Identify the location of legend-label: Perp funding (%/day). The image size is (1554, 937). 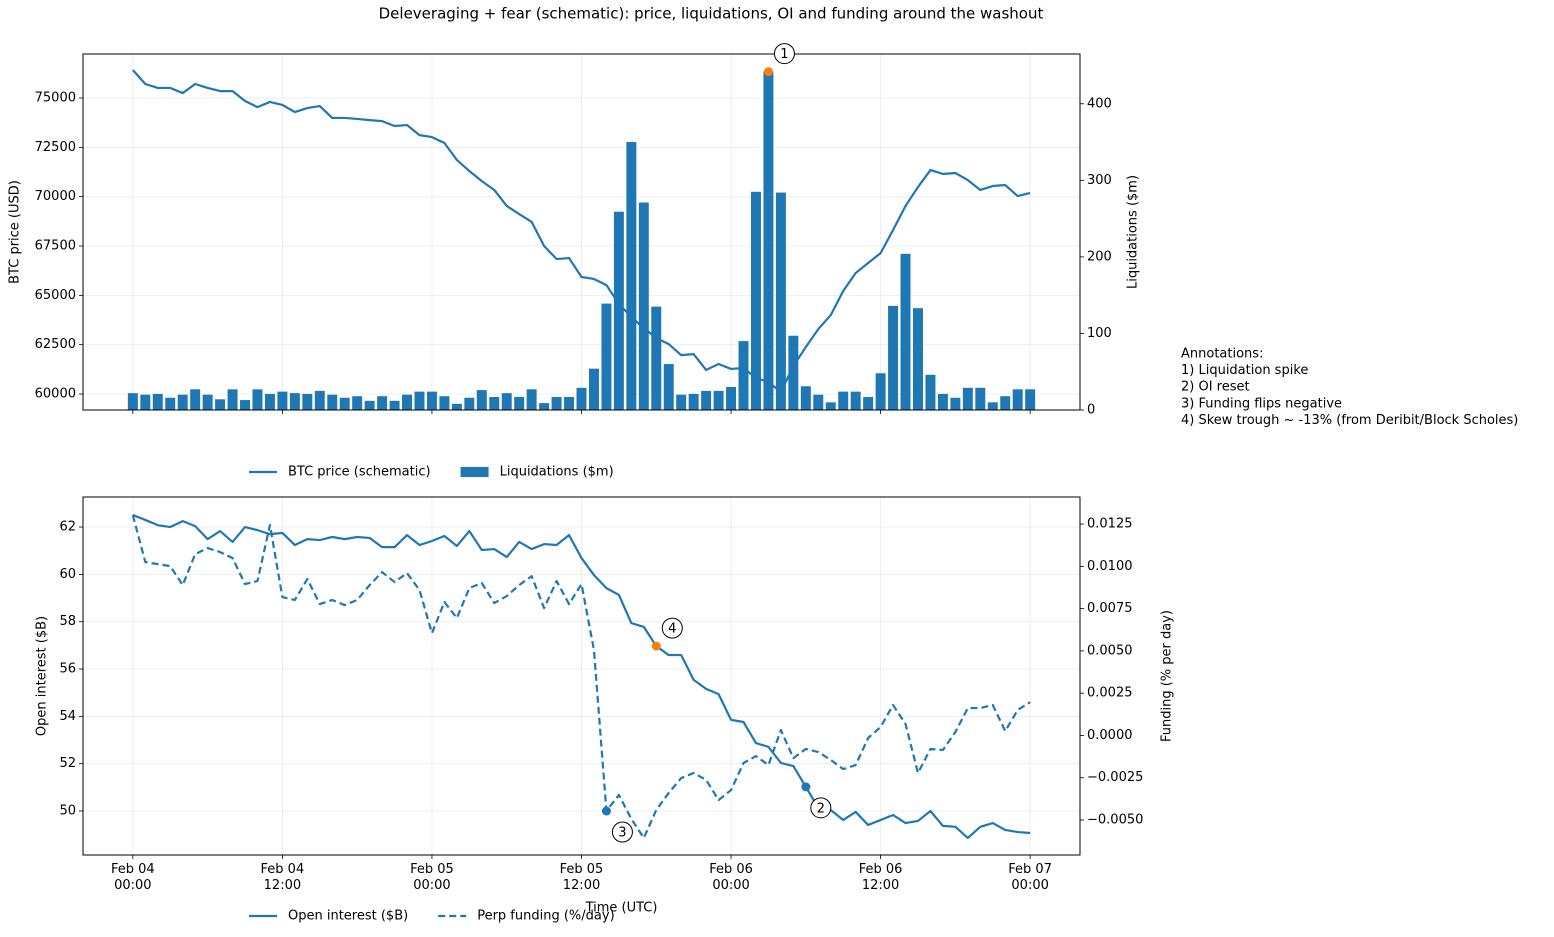
(545, 916).